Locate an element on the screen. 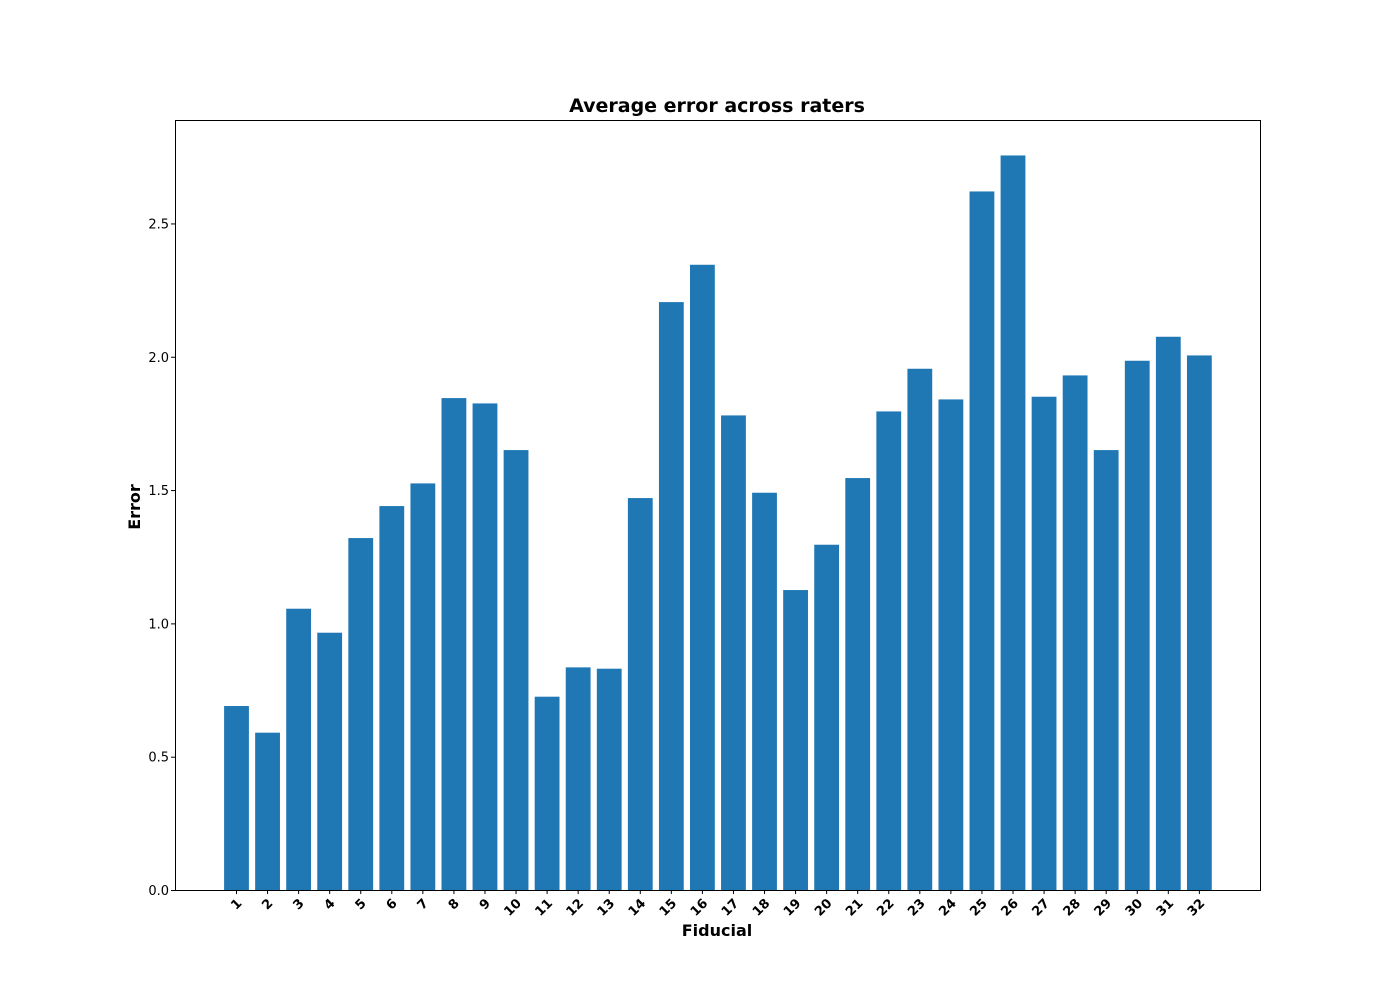 This screenshot has width=1400, height=1000. x-tick-label-7: 7 is located at coordinates (423, 904).